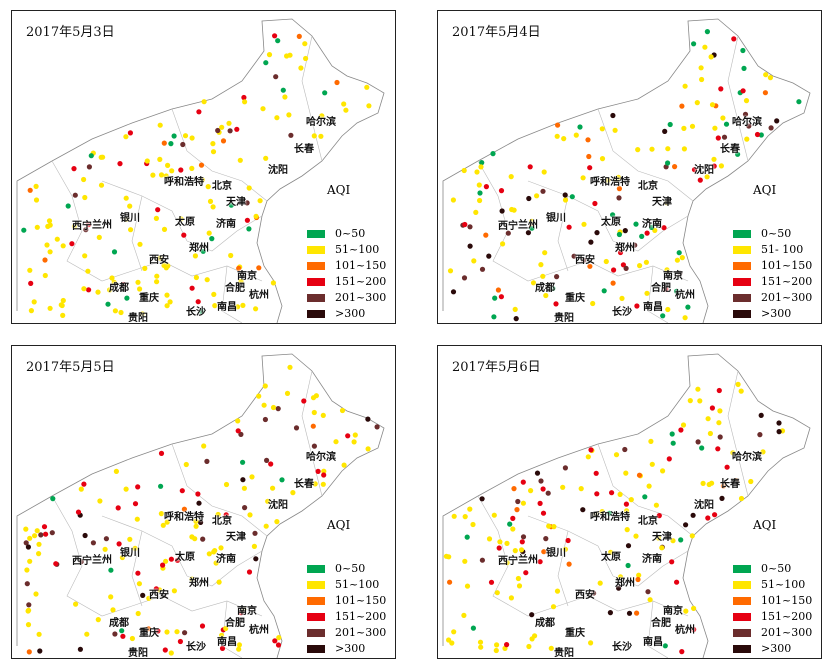 The width and height of the screenshot is (830, 668). What do you see at coordinates (787, 600) in the screenshot?
I see `legend-label: 101~150` at bounding box center [787, 600].